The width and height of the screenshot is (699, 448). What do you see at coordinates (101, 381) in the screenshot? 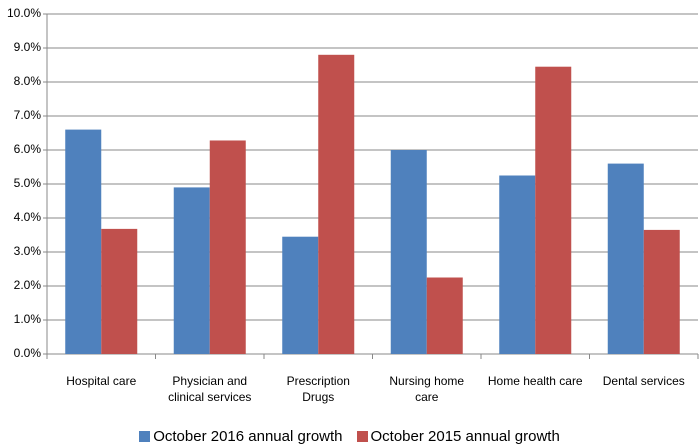
I see `x-tick-label: Hospital care` at bounding box center [101, 381].